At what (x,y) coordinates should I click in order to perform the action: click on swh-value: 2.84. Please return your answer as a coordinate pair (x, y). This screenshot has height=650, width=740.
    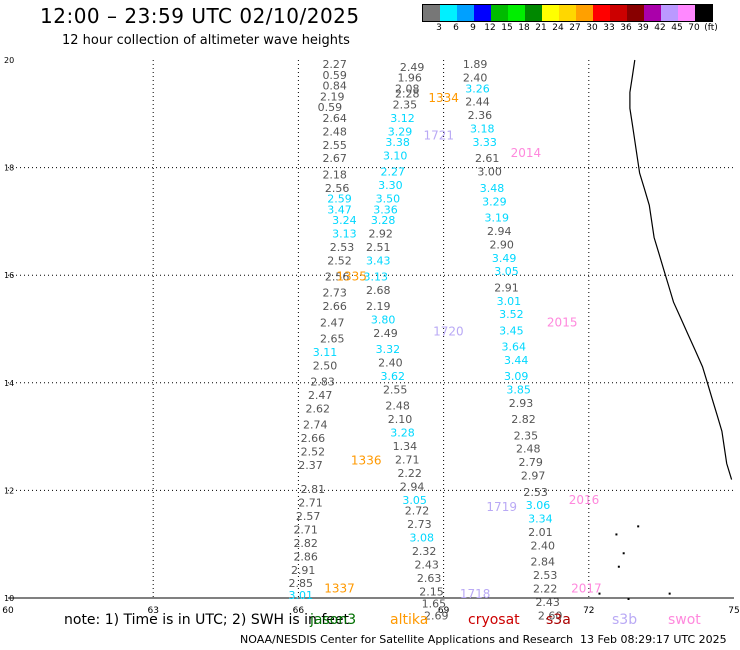
    Looking at the image, I should click on (543, 562).